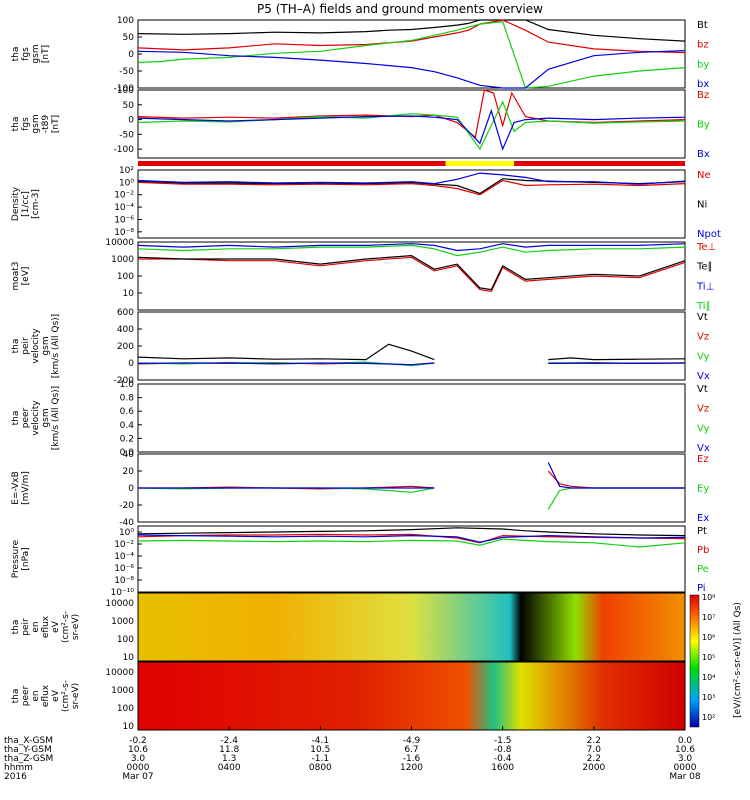  What do you see at coordinates (703, 306) in the screenshot?
I see `legend-entry: Ti∥` at bounding box center [703, 306].